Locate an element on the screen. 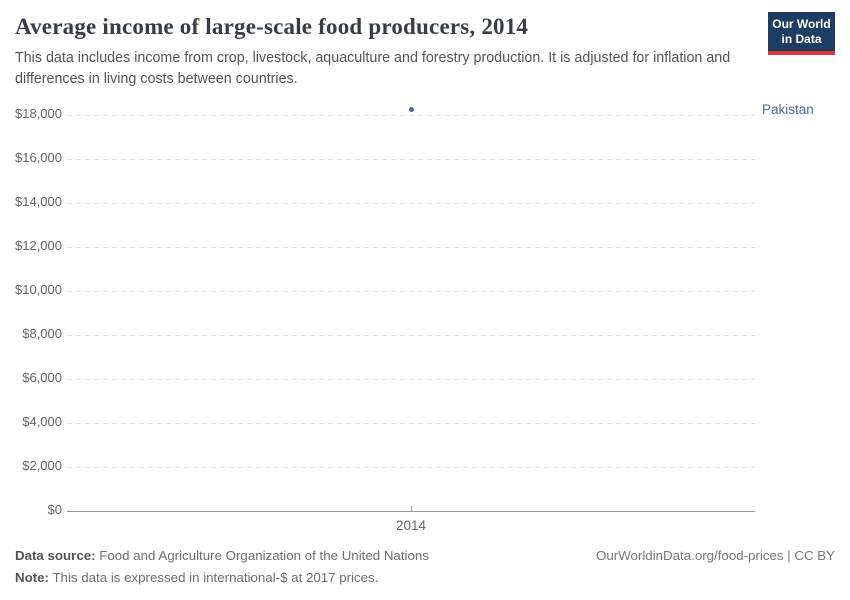 Image resolution: width=850 pixels, height=600 pixels. y-axis-tick-label: $4,000 is located at coordinates (42, 421).